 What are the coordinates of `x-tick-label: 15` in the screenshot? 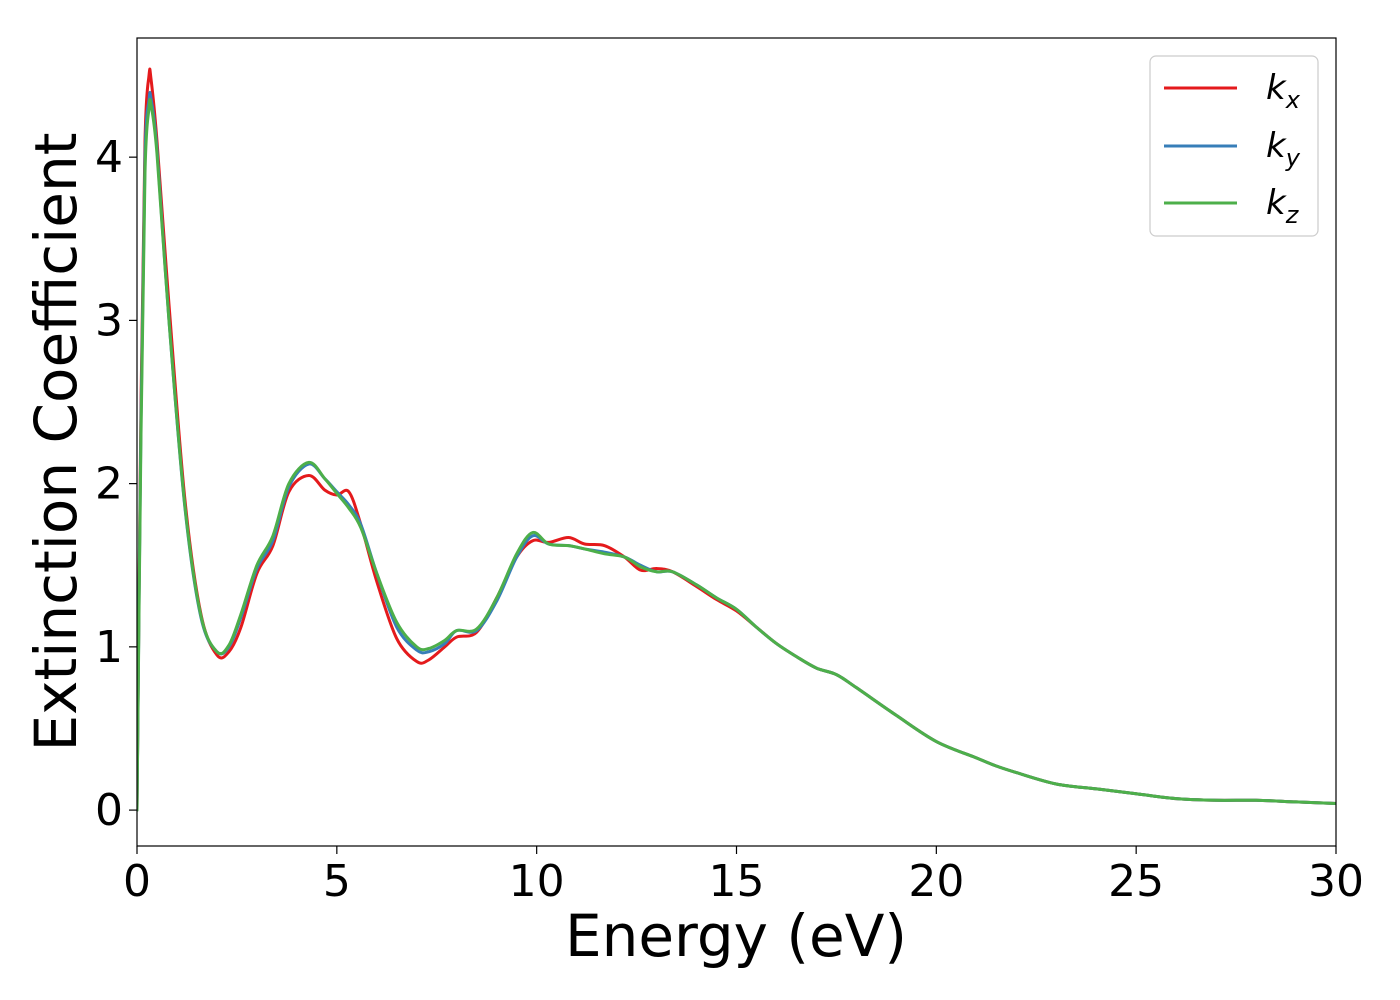 It's located at (737, 881).